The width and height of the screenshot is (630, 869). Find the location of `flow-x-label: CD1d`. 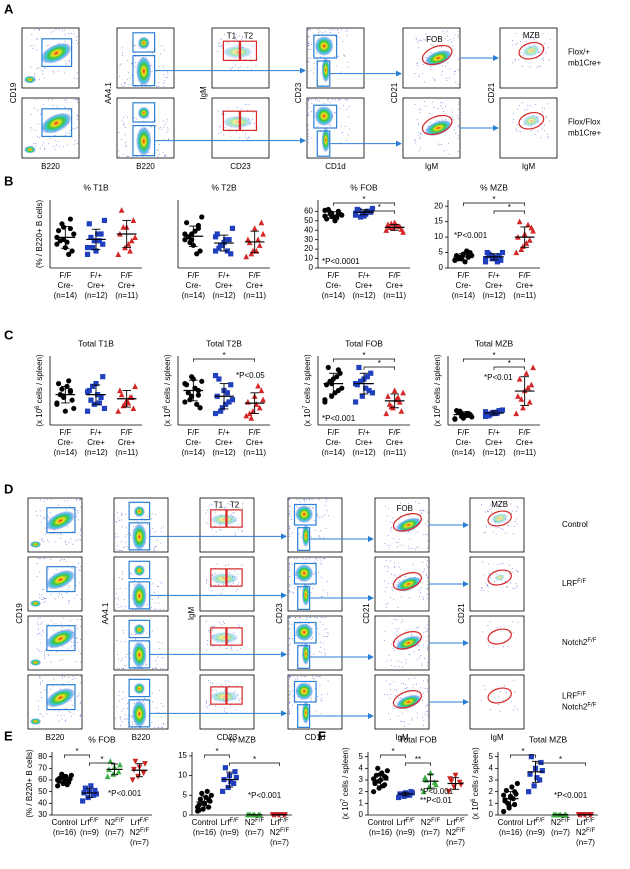

flow-x-label: CD1d is located at coordinates (335, 166).